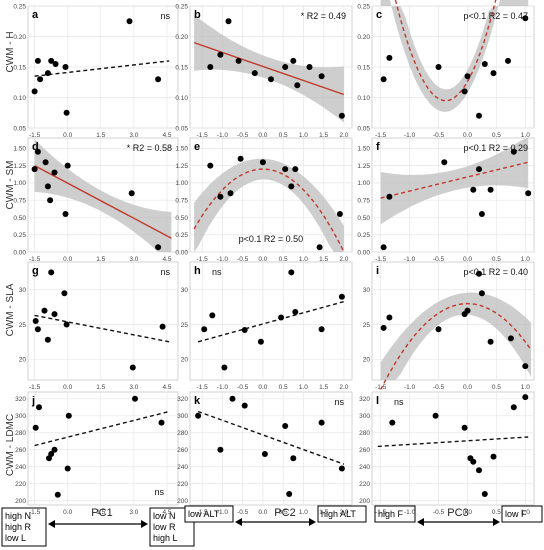  I want to click on row-label-ldmc: CWM - LDMC, so click(10, 445).